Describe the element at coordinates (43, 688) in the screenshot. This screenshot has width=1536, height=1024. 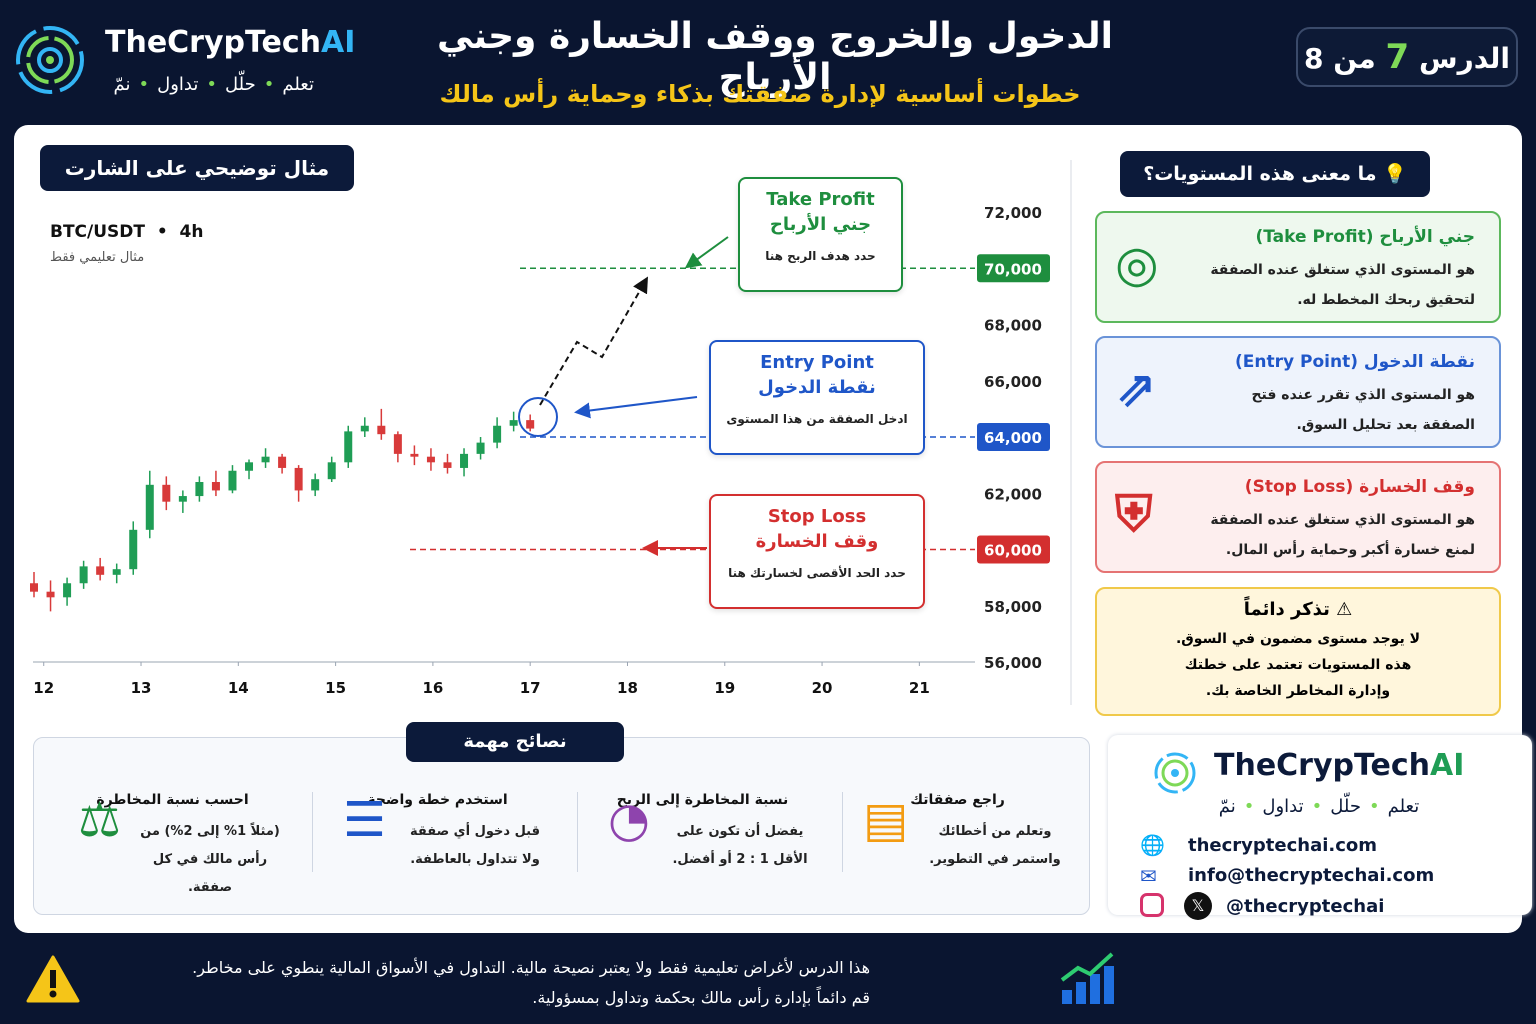
I see `x-tick-label: 12` at that location.